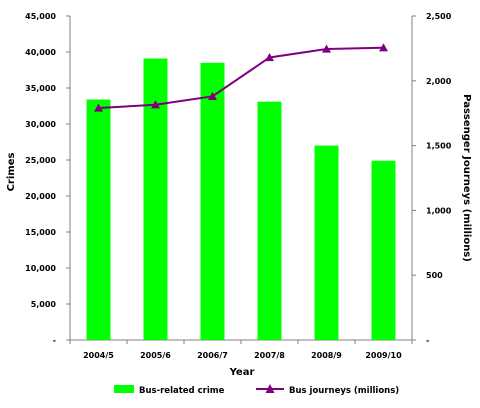 This screenshot has height=408, width=480. What do you see at coordinates (124, 389) in the screenshot?
I see `legend-swatch-bars` at bounding box center [124, 389].